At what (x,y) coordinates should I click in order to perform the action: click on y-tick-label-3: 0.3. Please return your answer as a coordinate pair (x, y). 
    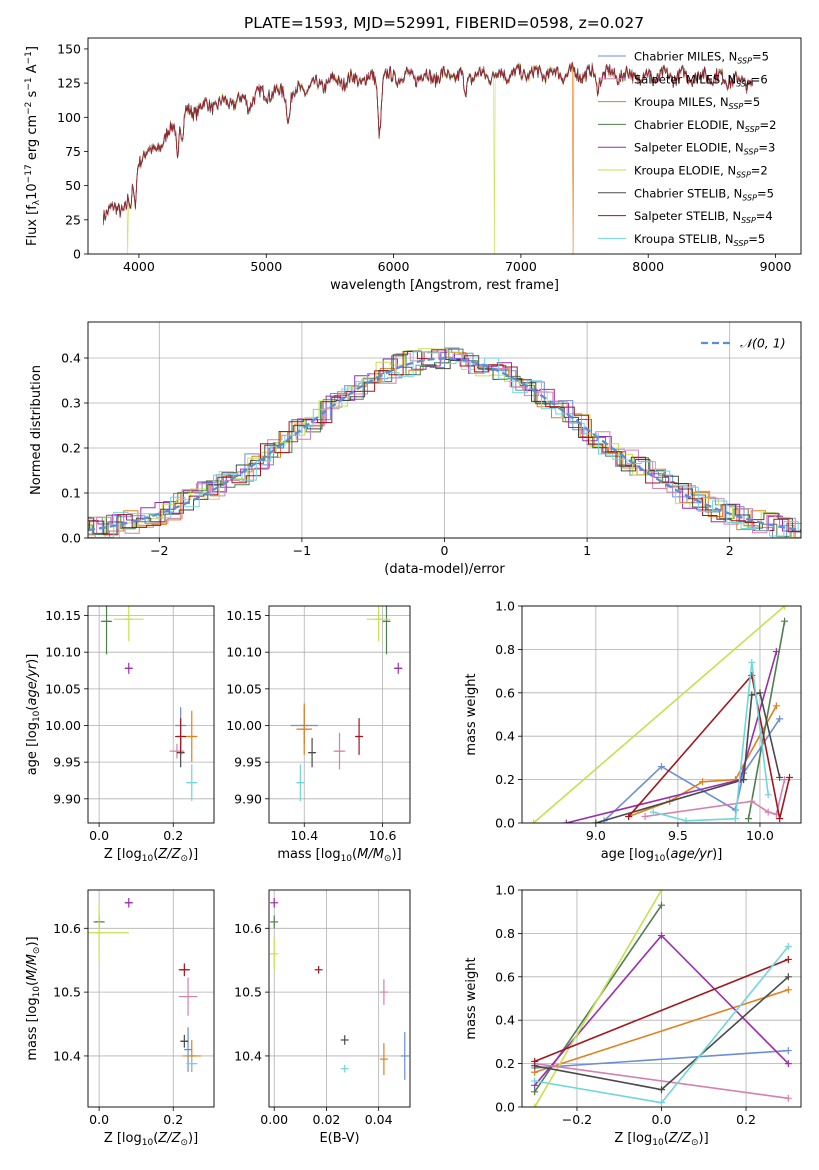
    Looking at the image, I should click on (71, 403).